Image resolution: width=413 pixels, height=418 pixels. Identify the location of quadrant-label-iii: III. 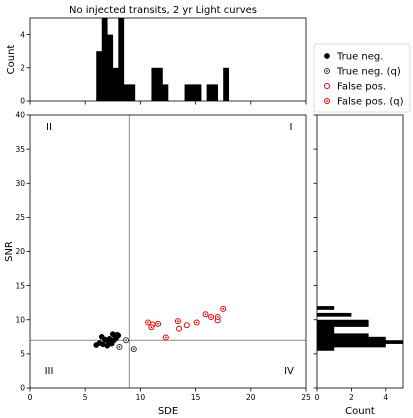
(49, 371).